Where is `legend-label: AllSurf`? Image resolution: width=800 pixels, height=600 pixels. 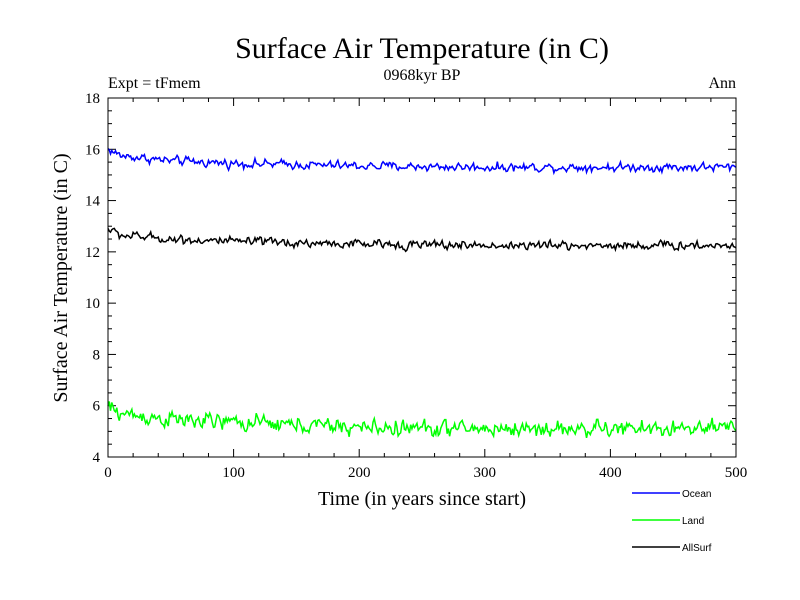
legend-label: AllSurf is located at coordinates (697, 548).